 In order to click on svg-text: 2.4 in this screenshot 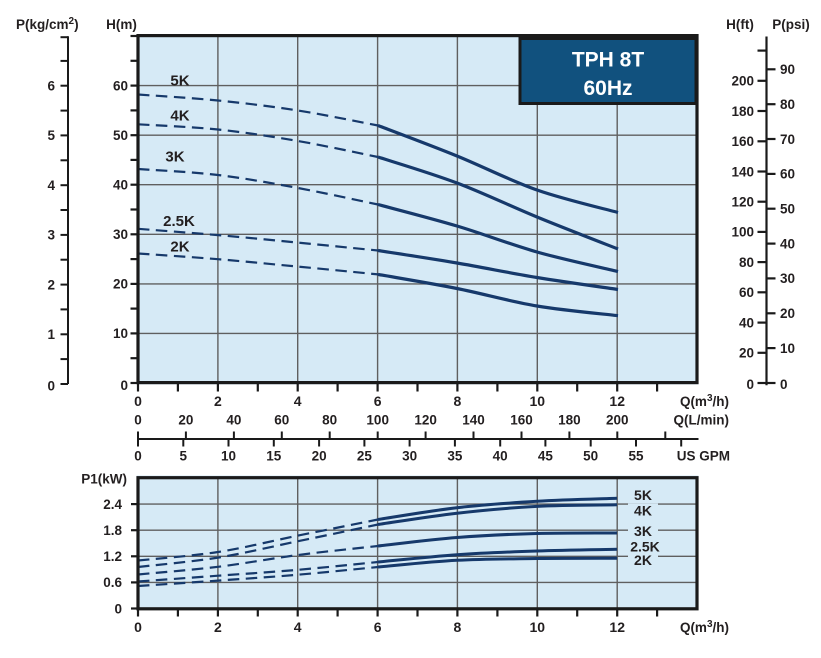, I will do `click(112, 504)`.